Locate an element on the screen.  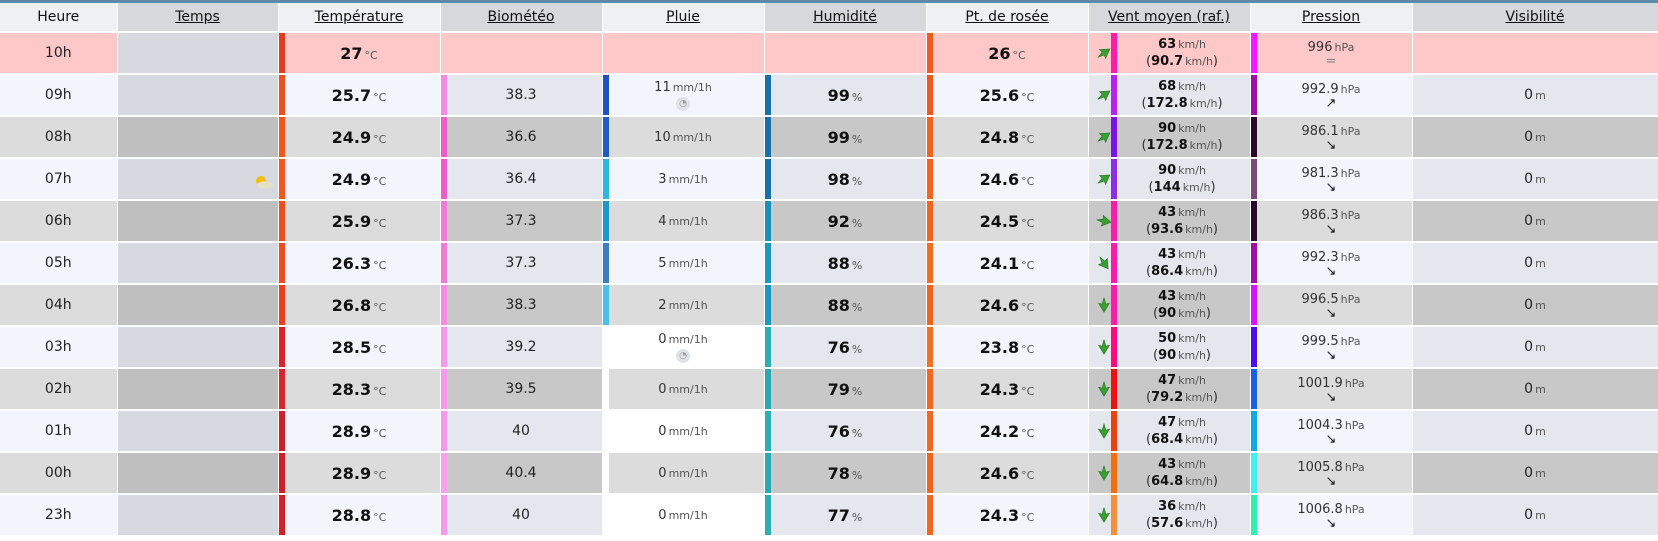
wind-direction-icon is located at coordinates (1104, 53).